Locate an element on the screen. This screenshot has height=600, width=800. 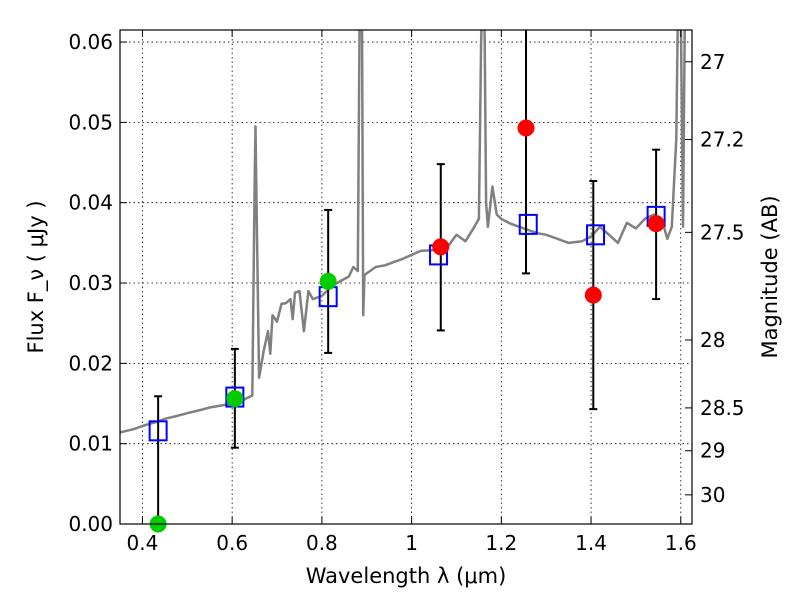
y-axis-label: Flux F_ν ( μJy ) is located at coordinates (36, 276).